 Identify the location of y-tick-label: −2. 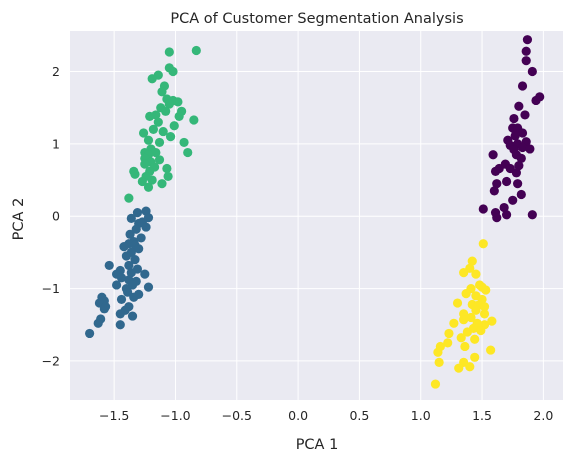
(51, 360).